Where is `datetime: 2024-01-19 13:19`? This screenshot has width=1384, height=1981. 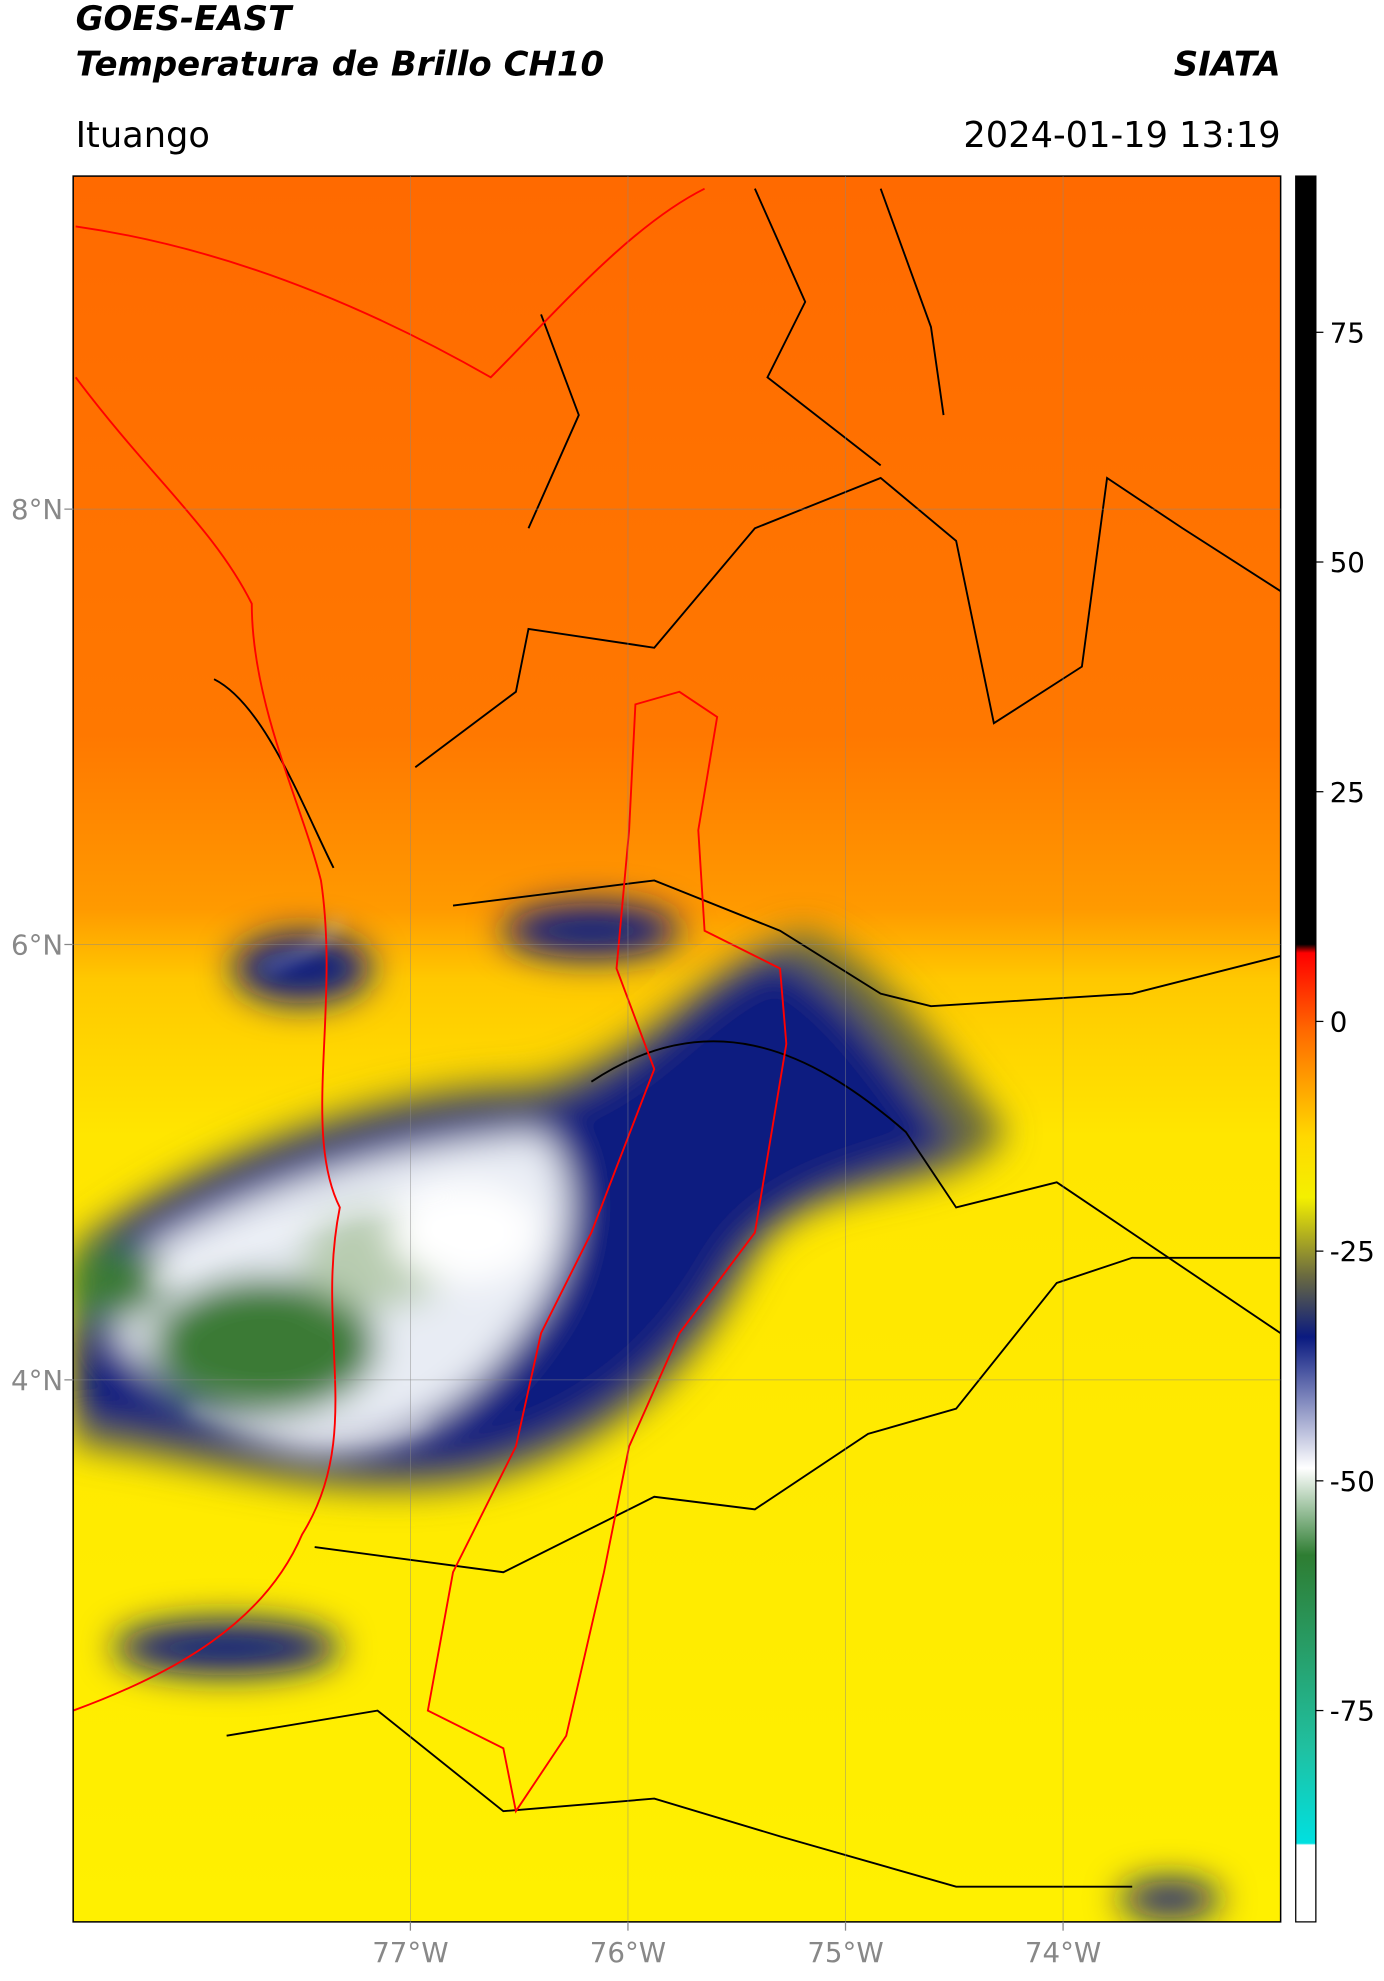 datetime: 2024-01-19 13:19 is located at coordinates (1121, 135).